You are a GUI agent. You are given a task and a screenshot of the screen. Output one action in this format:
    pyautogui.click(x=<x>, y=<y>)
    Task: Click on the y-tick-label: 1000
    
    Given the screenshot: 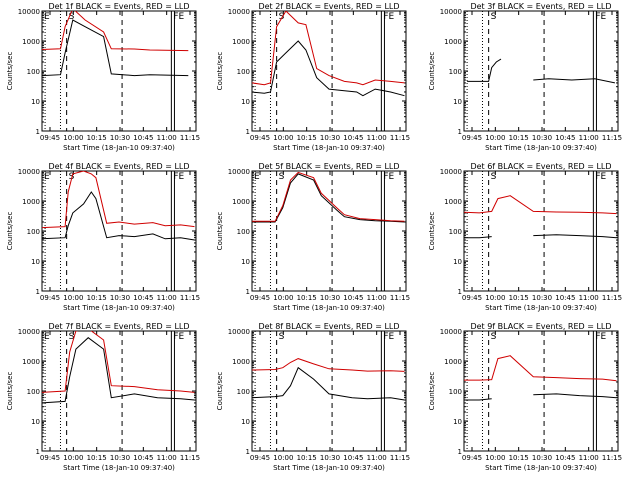 What is the action you would take?
    pyautogui.click(x=31, y=362)
    